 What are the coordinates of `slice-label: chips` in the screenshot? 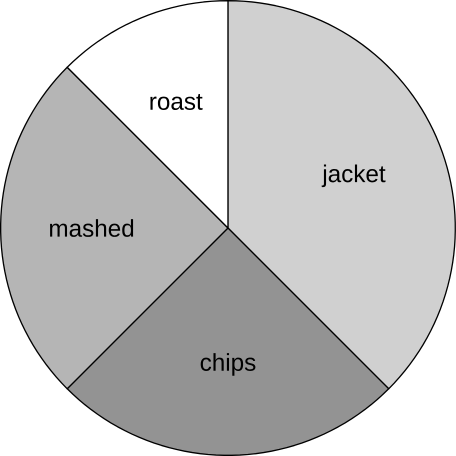 It's located at (228, 364).